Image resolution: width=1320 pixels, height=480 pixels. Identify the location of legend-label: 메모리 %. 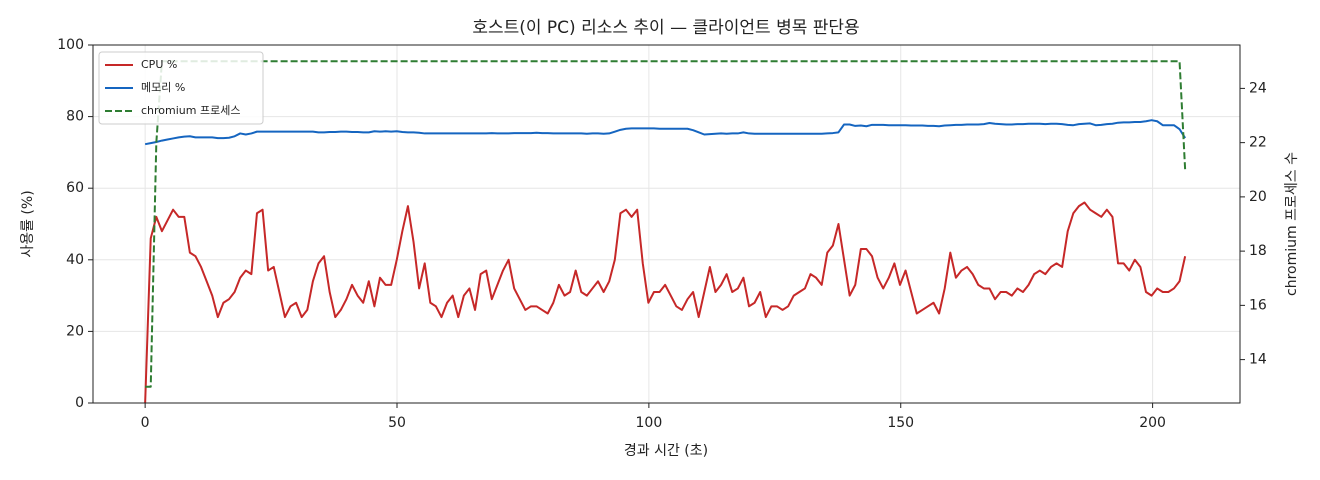
(163, 87).